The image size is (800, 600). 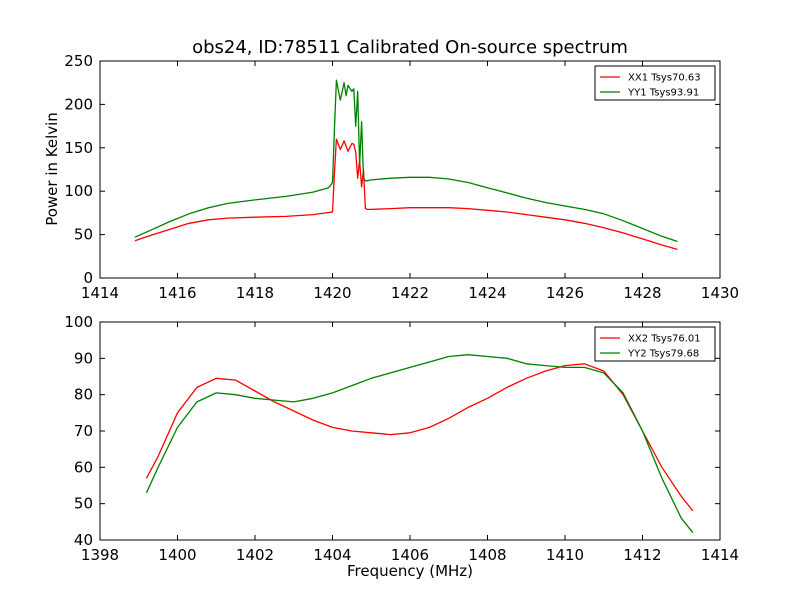 What do you see at coordinates (720, 293) in the screenshot?
I see `x-tick-label: 1430` at bounding box center [720, 293].